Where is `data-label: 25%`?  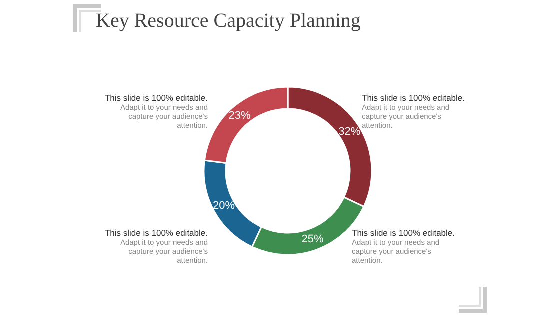
data-label: 25% is located at coordinates (313, 240).